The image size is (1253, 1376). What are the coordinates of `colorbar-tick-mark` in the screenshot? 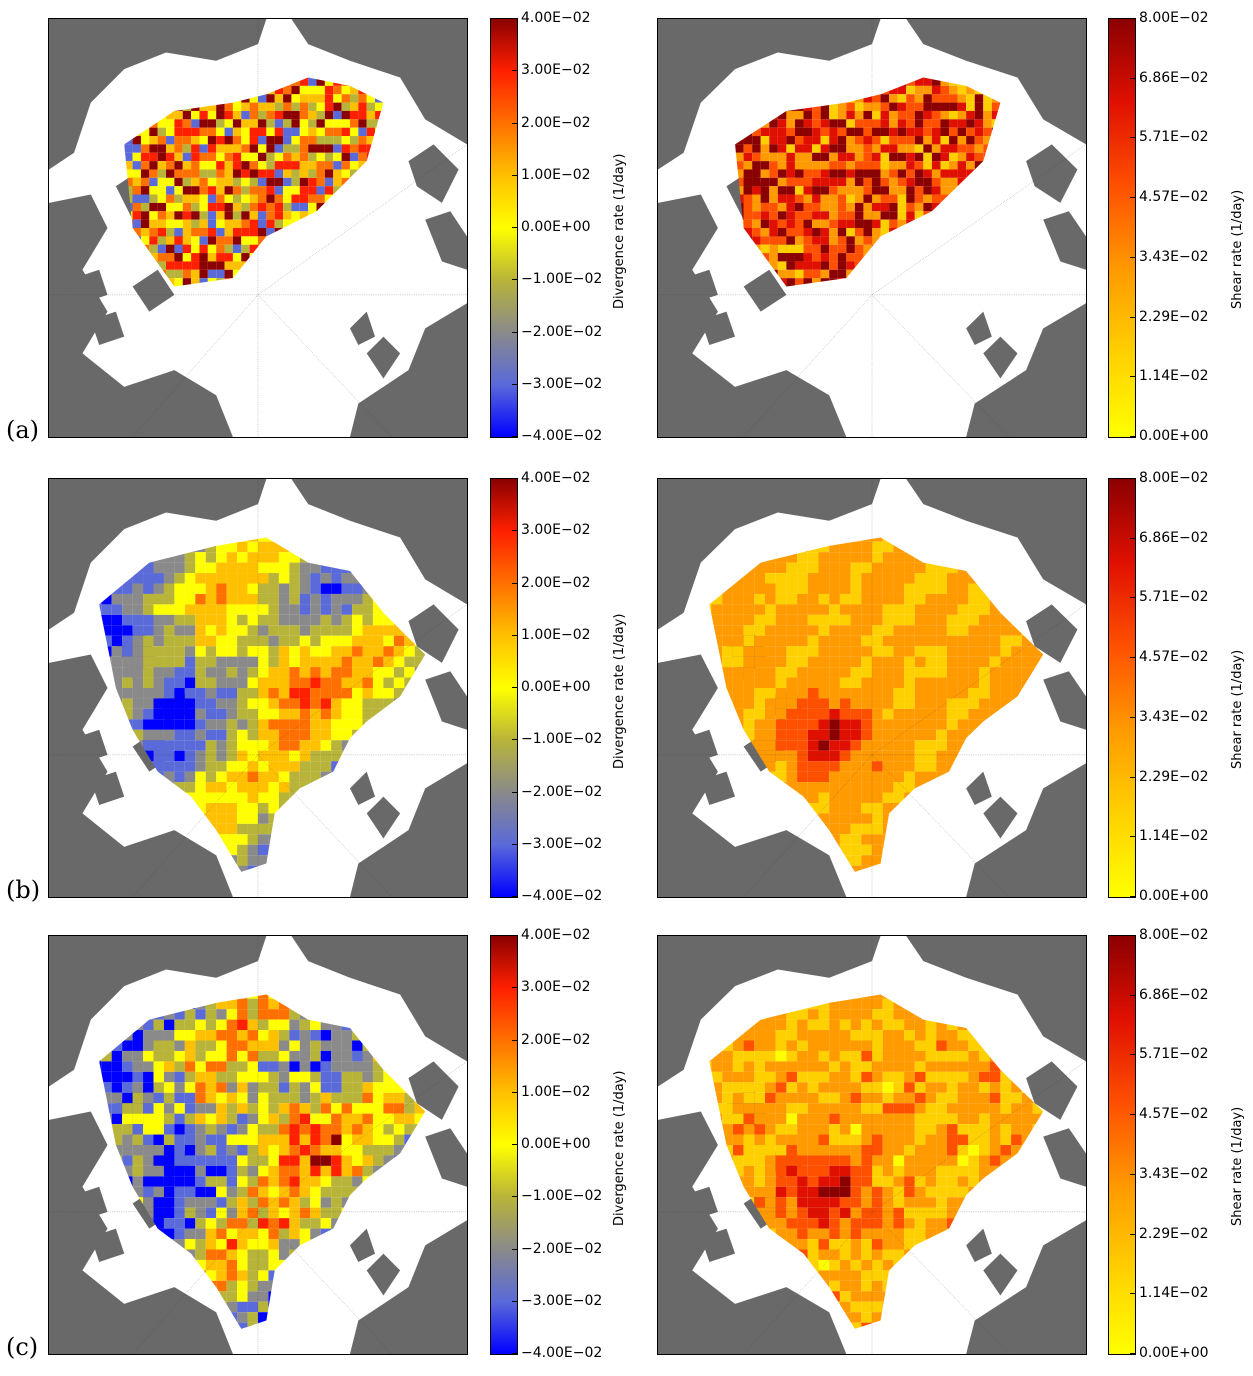 It's located at (514, 332).